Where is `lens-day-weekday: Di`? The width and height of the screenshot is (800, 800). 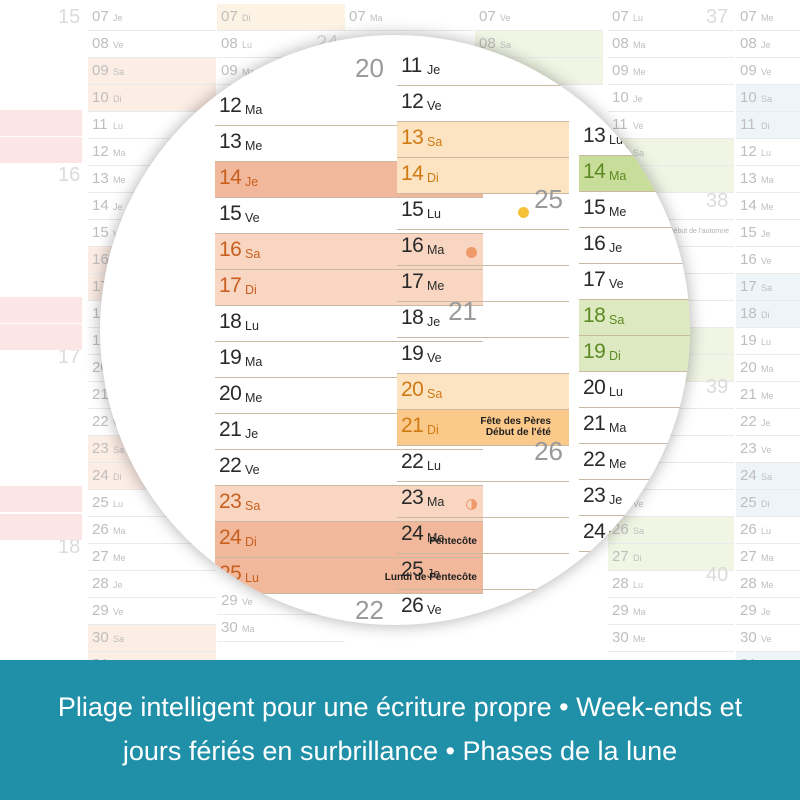 lens-day-weekday: Di is located at coordinates (615, 356).